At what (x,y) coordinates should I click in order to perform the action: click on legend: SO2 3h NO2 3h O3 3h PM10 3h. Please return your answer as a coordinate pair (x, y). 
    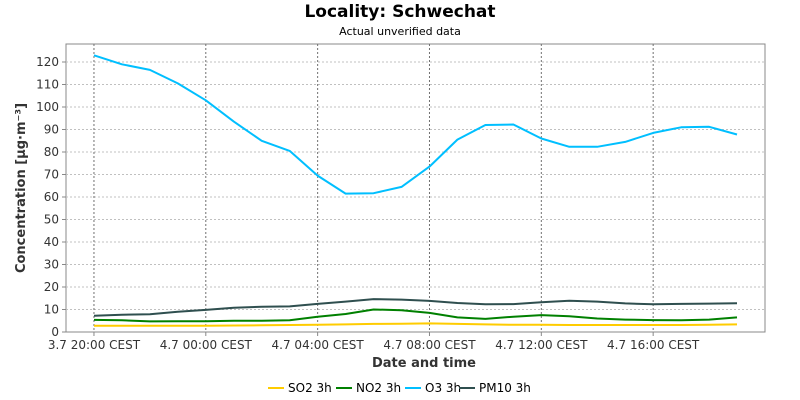
    Looking at the image, I should click on (399, 388).